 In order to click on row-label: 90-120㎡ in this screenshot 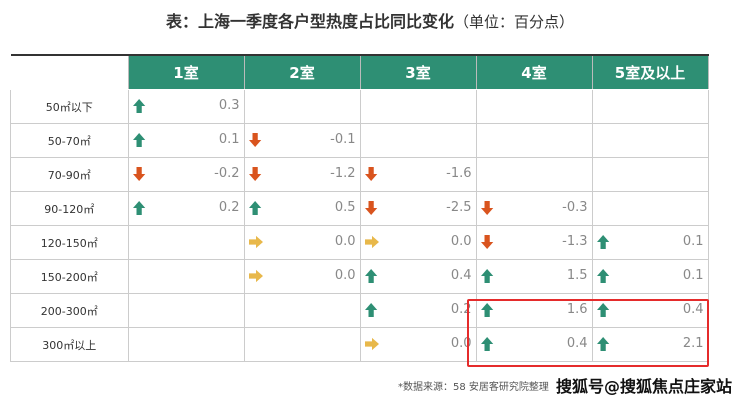, I will do `click(69, 208)`.